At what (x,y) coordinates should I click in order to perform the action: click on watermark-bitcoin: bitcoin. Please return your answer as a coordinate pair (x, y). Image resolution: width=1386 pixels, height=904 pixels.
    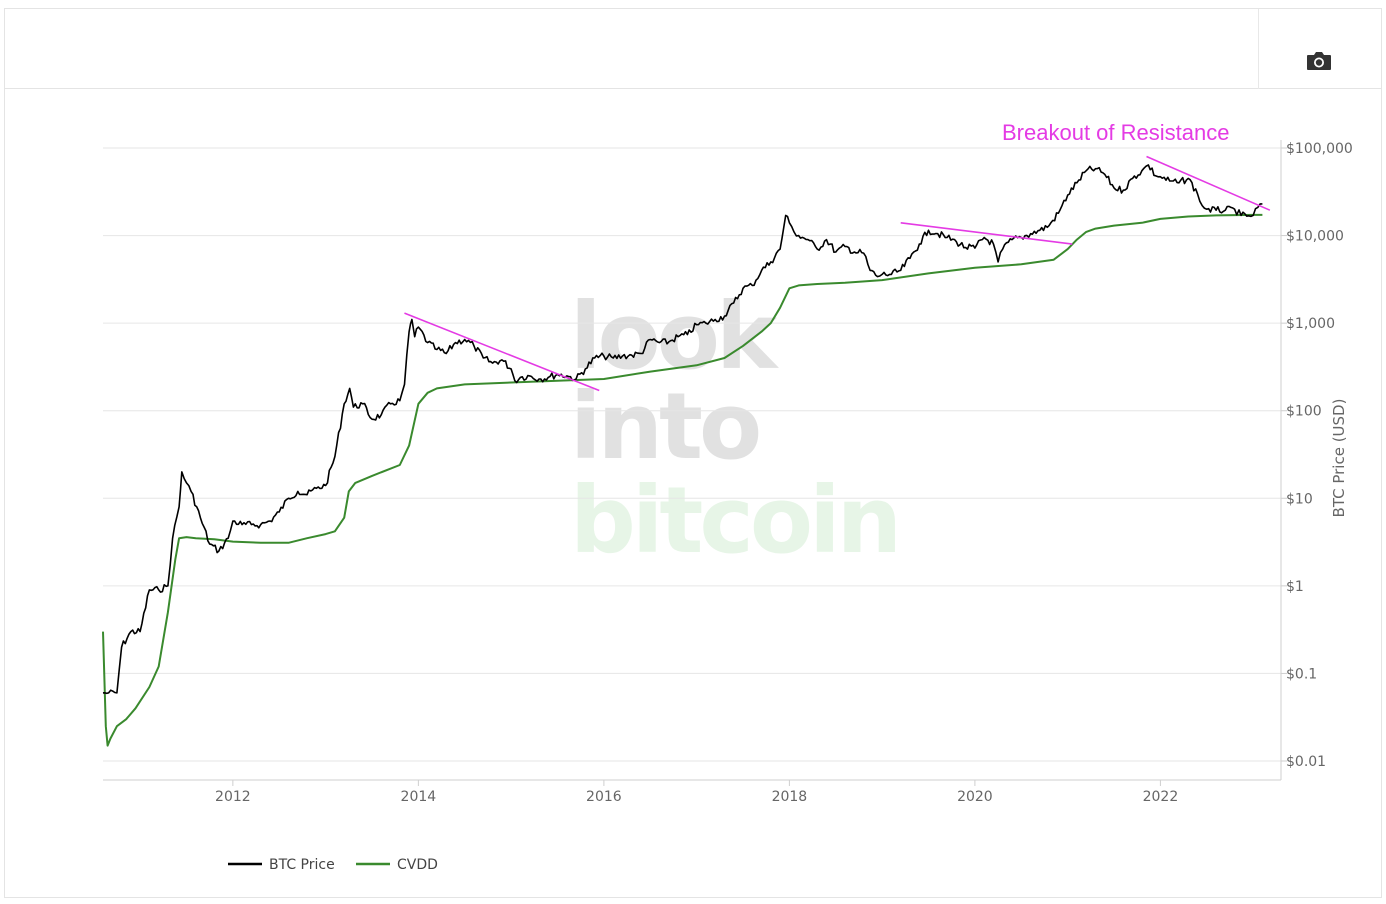
    Looking at the image, I should click on (734, 520).